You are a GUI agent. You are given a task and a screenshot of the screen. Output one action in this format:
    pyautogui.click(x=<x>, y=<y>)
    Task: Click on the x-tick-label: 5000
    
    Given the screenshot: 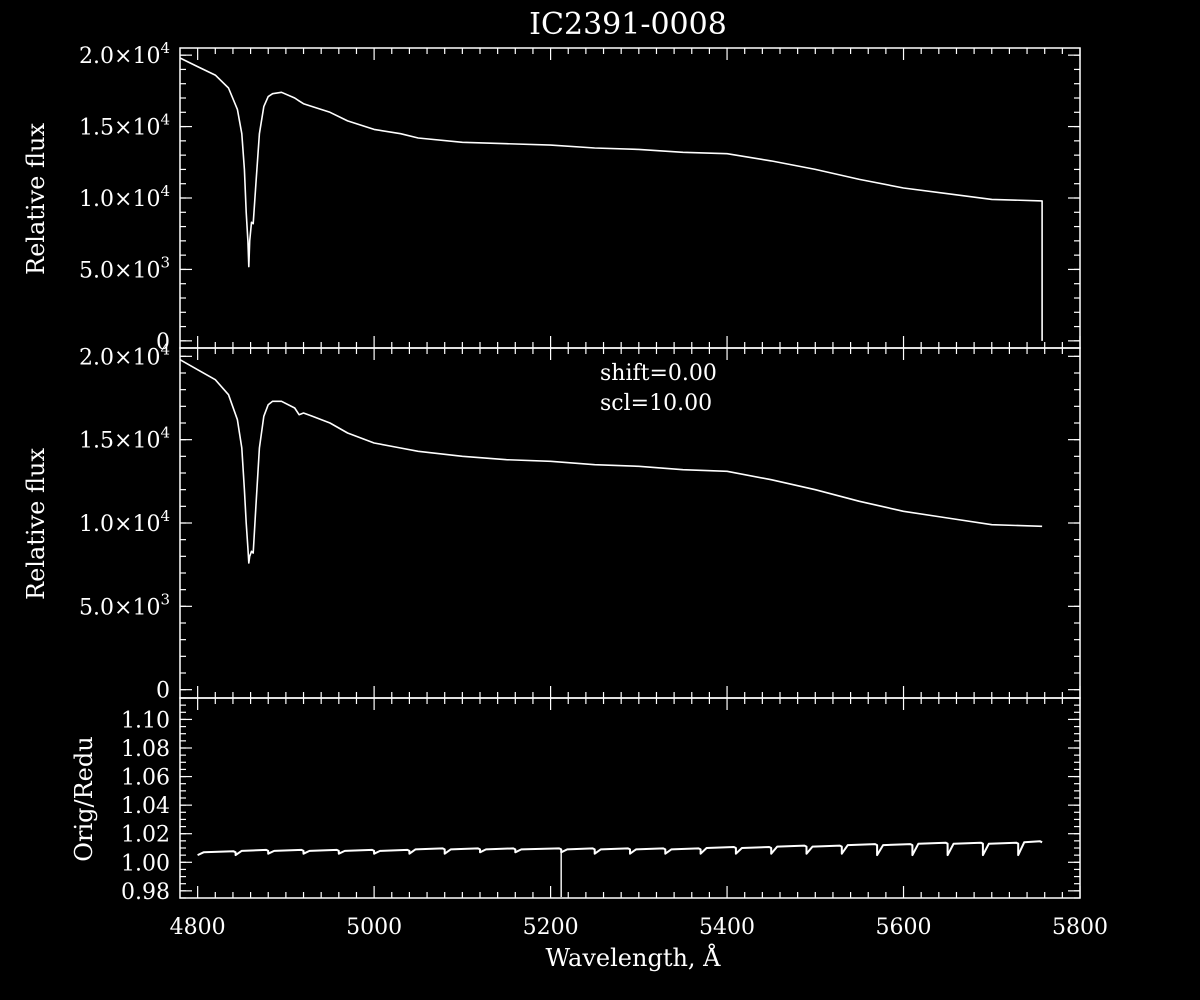 What is the action you would take?
    pyautogui.click(x=374, y=927)
    